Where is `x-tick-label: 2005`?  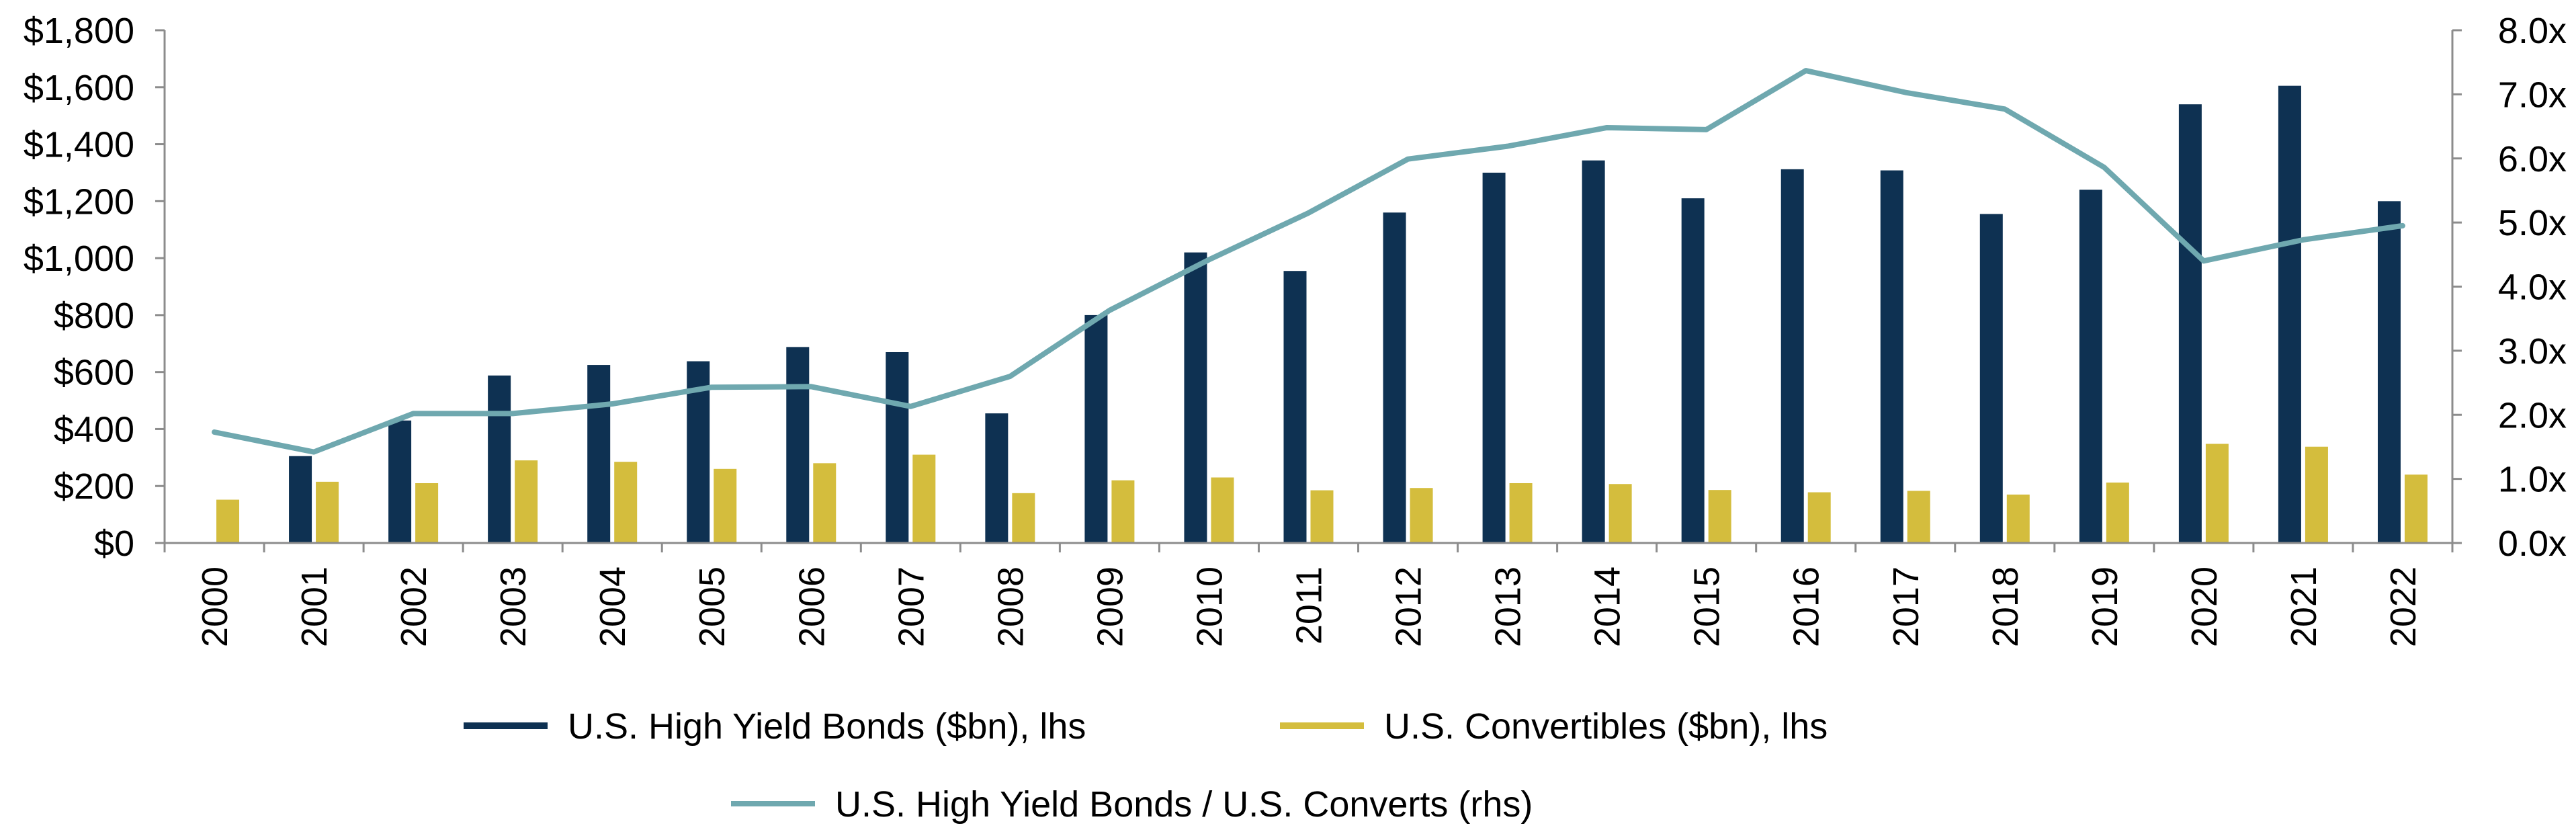
x-tick-label: 2005 is located at coordinates (712, 607).